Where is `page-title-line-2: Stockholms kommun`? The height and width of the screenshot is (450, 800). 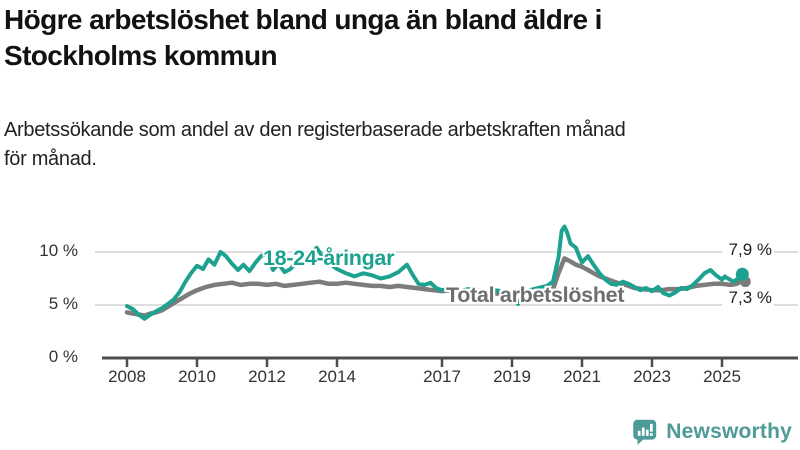
page-title-line-2: Stockholms kommun is located at coordinates (141, 55).